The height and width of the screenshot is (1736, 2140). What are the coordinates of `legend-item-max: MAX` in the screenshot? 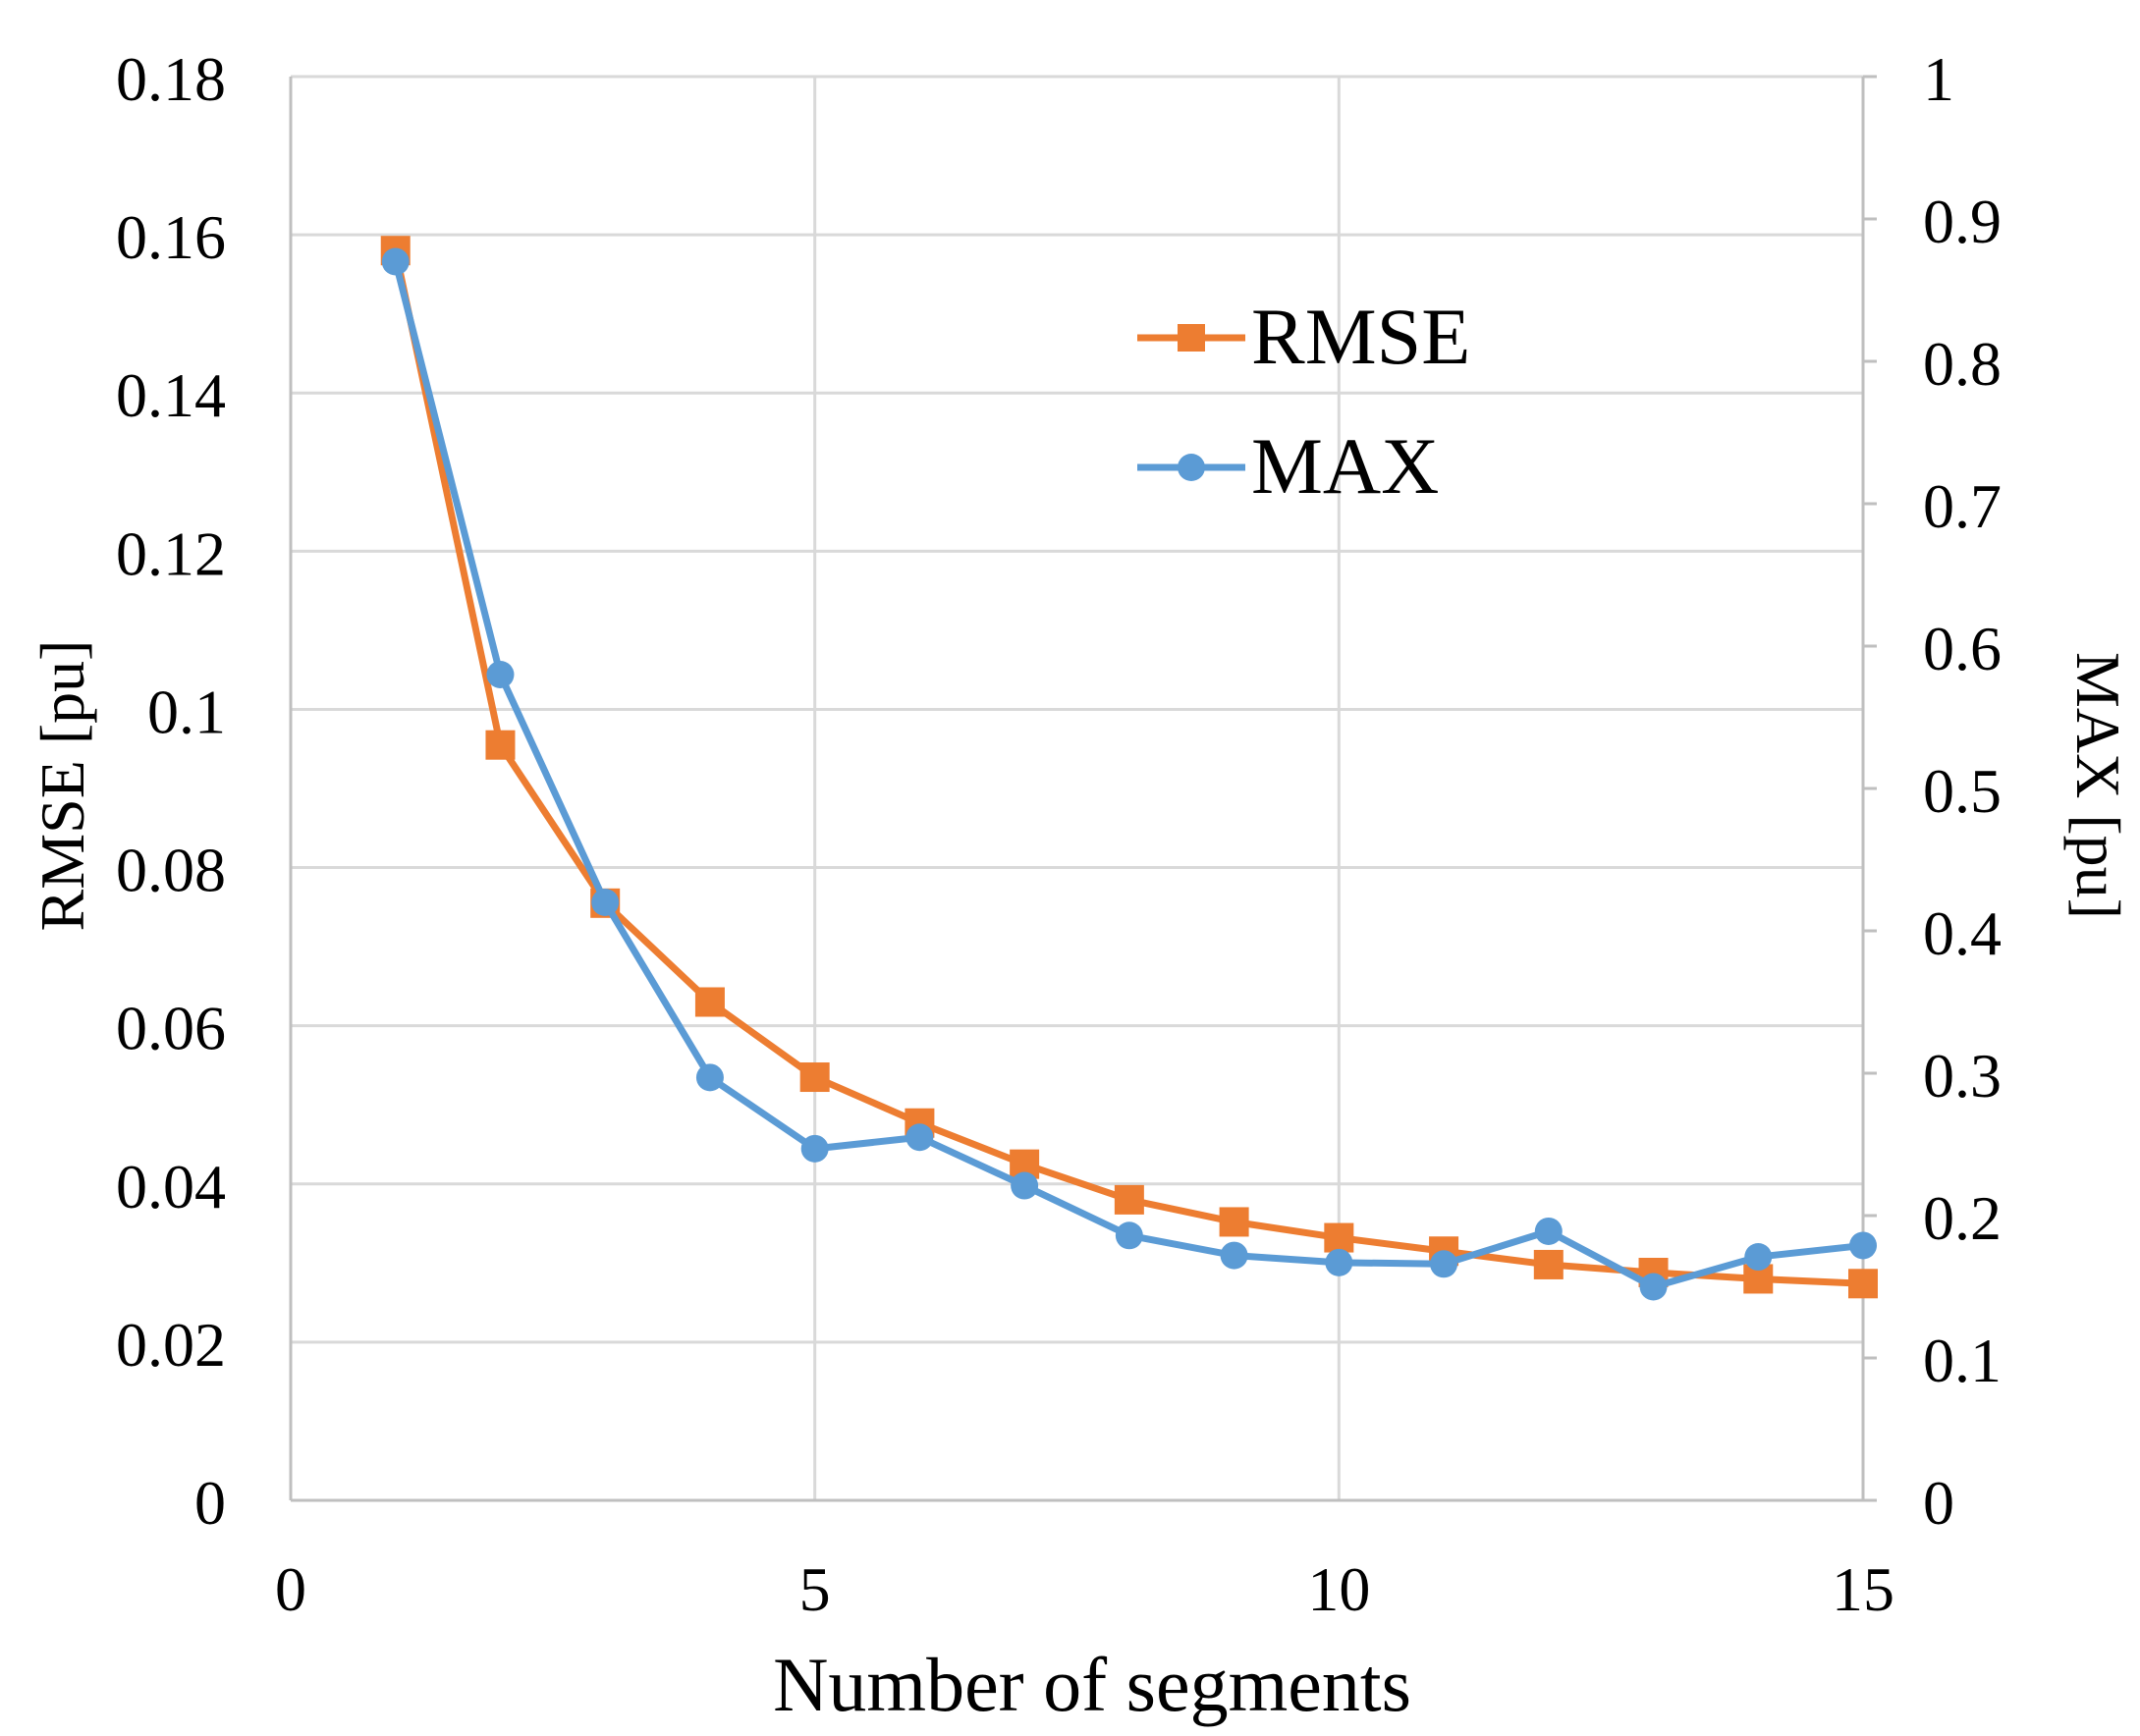 It's located at (1288, 466).